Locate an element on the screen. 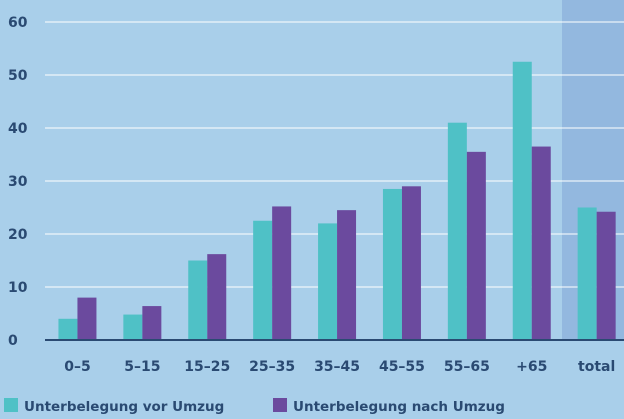 This screenshot has width=624, height=419. y-tick-label: 40 is located at coordinates (18, 129).